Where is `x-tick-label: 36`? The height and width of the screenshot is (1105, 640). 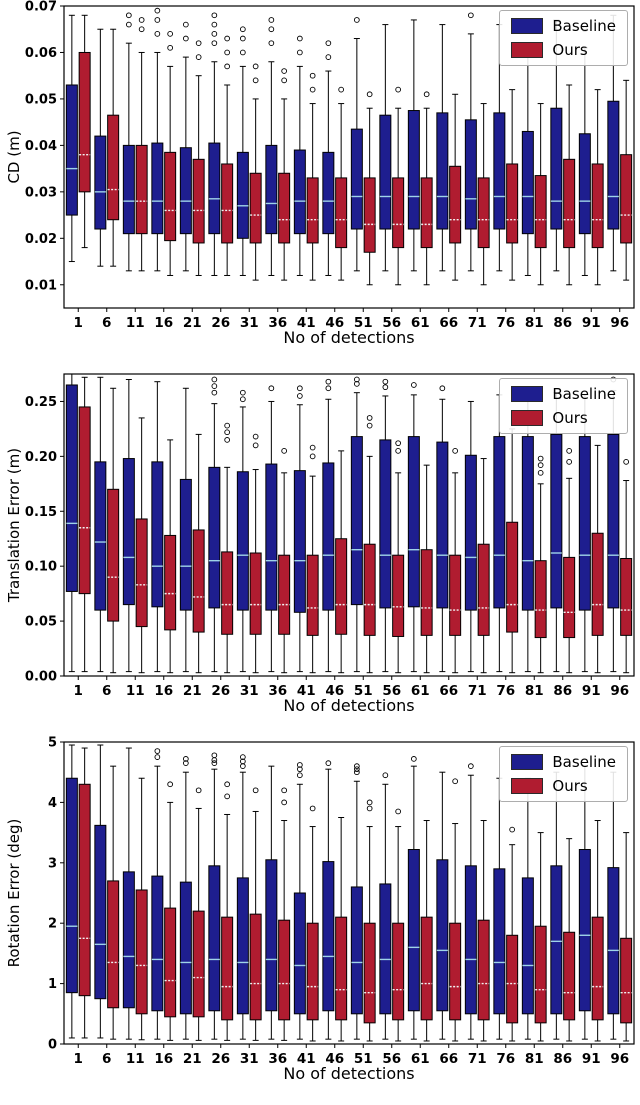 x-tick-label: 36 is located at coordinates (277, 1059).